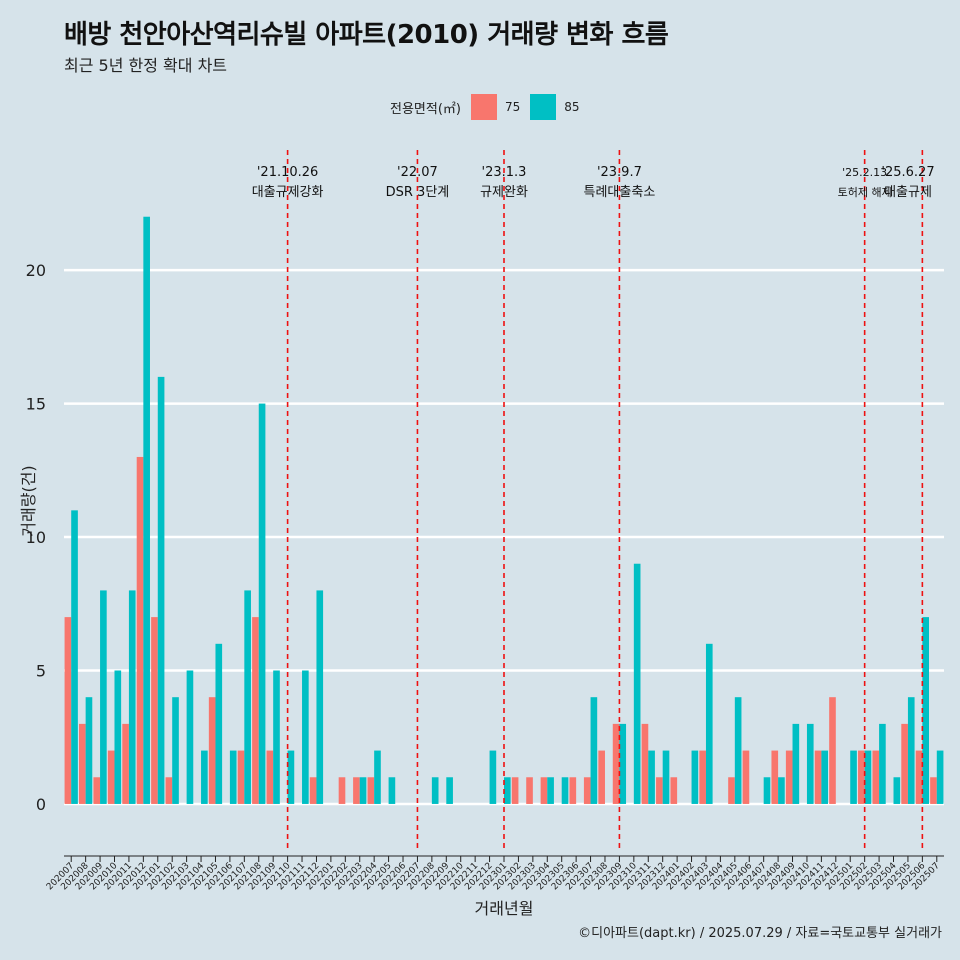 This screenshot has width=960, height=960. What do you see at coordinates (288, 192) in the screenshot?
I see `event-label-202110: 대출규제강화` at bounding box center [288, 192].